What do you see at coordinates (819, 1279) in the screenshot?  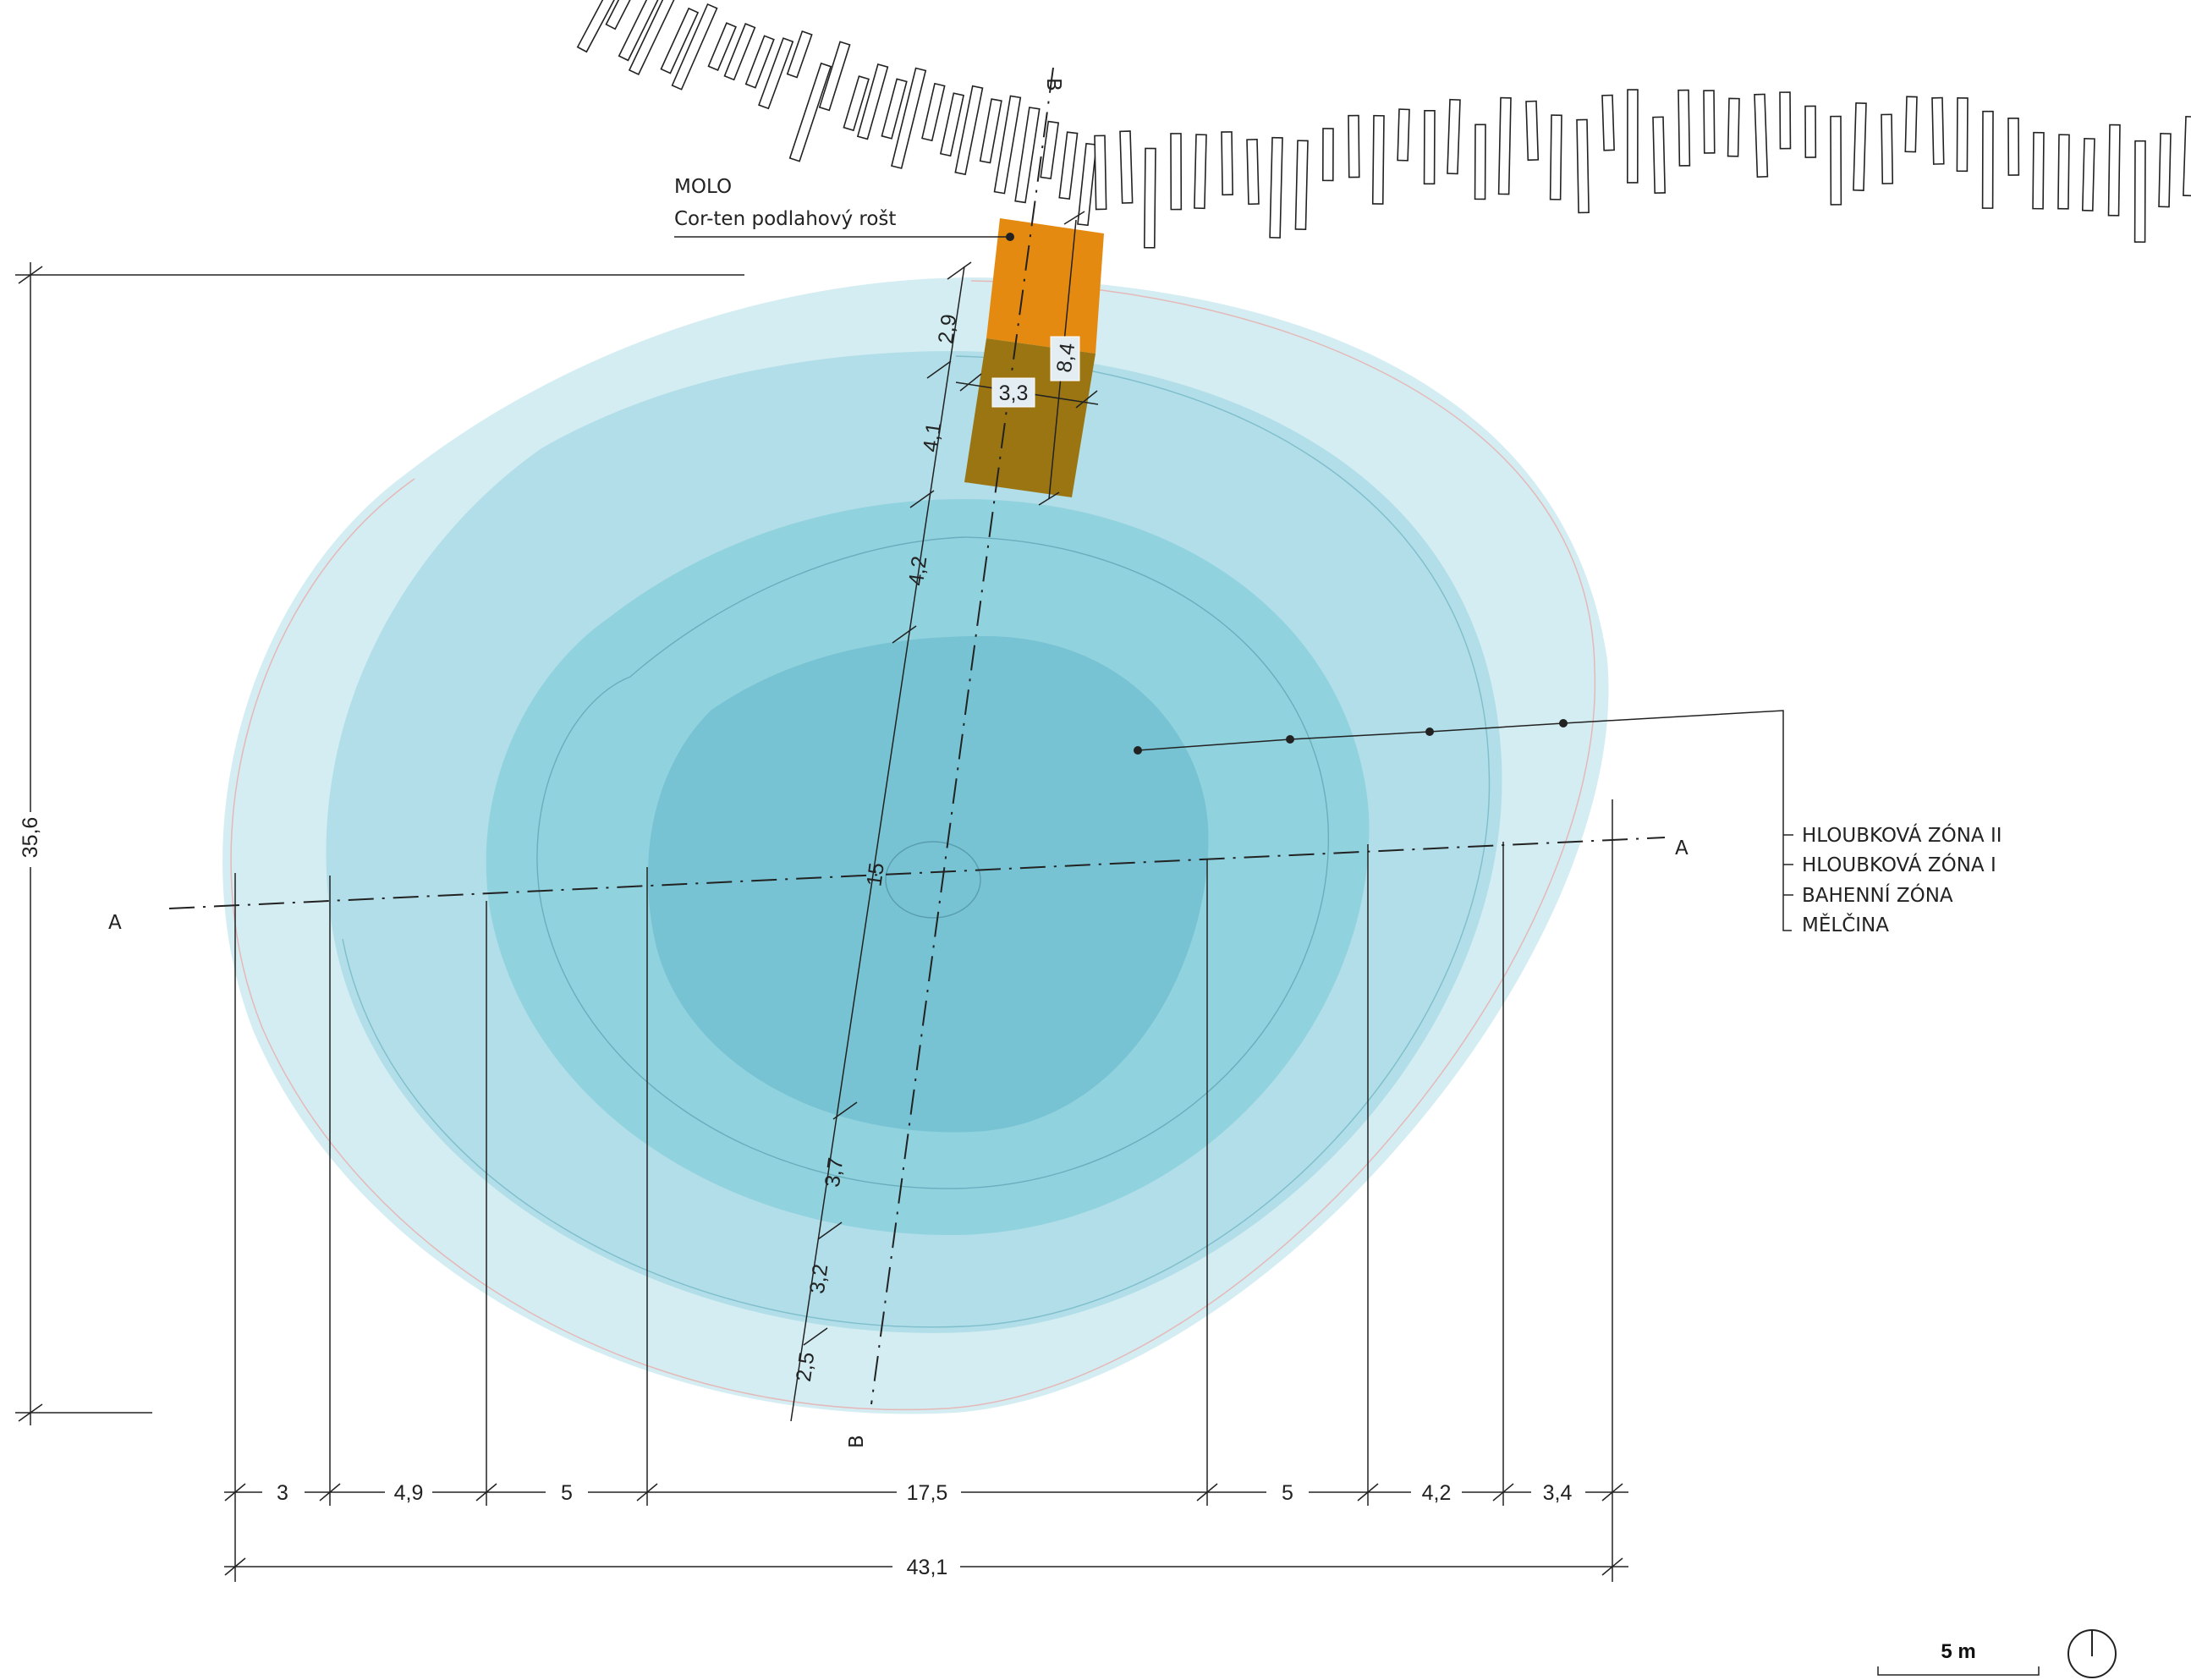 I see `dim-b-5: 3,2` at bounding box center [819, 1279].